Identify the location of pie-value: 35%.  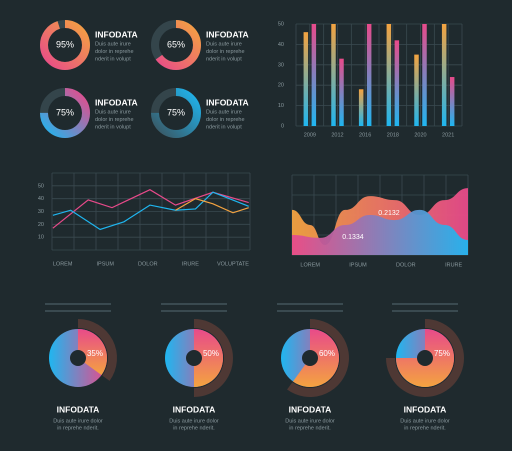
(95, 353).